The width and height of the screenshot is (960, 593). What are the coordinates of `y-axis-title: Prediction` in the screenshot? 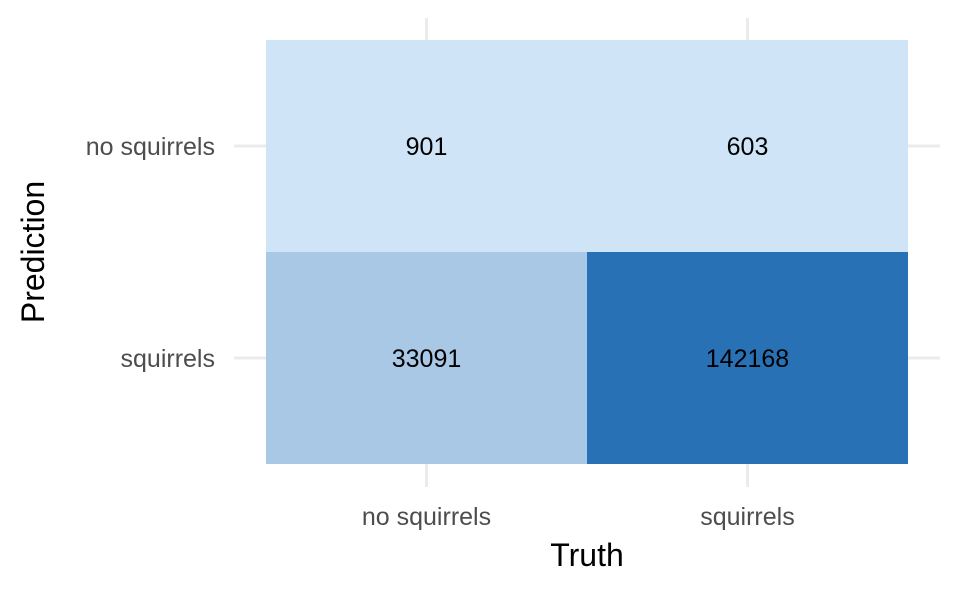 It's located at (33, 252).